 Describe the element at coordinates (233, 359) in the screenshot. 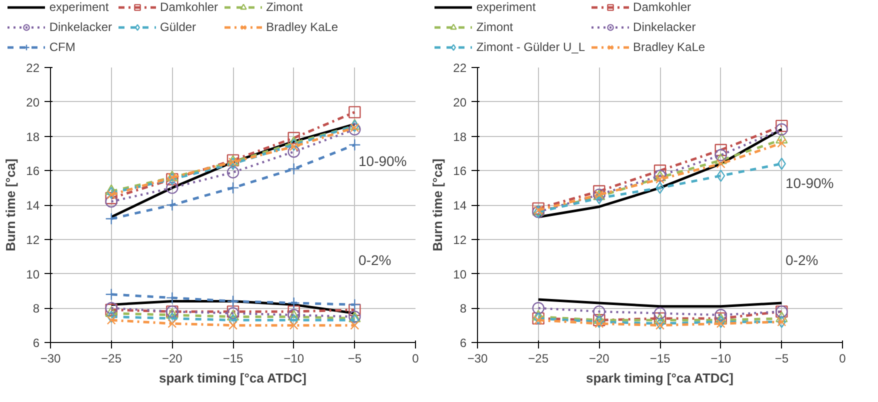

I see `x-tick-label: −15` at that location.